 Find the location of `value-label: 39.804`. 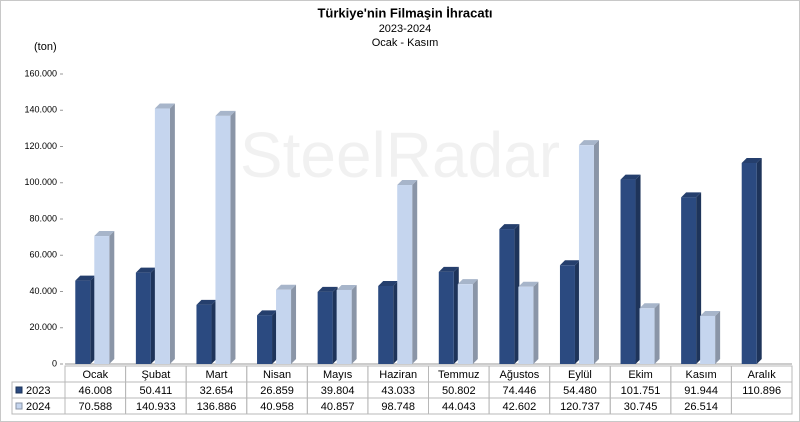

value-label: 39.804 is located at coordinates (338, 391).